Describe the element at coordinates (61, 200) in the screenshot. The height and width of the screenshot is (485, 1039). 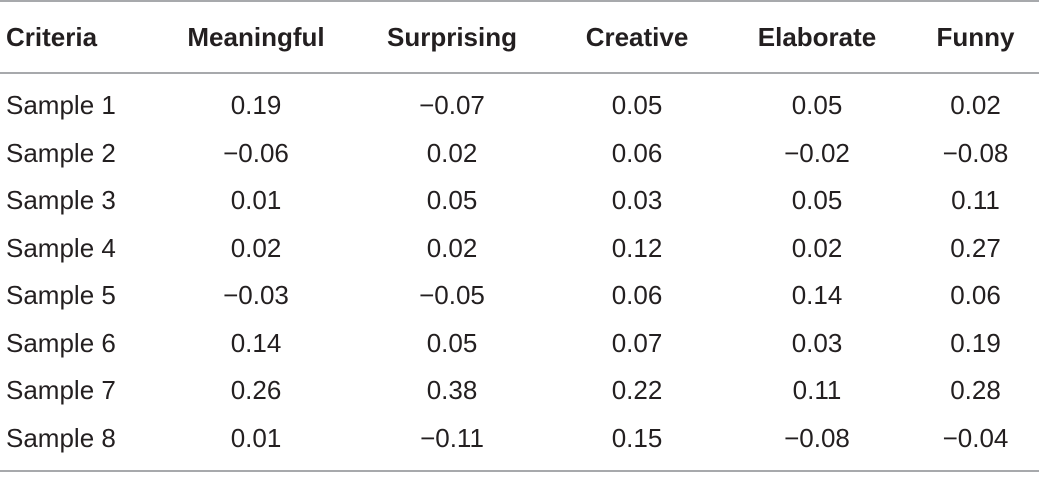
I see `row-label: Sample 3` at that location.